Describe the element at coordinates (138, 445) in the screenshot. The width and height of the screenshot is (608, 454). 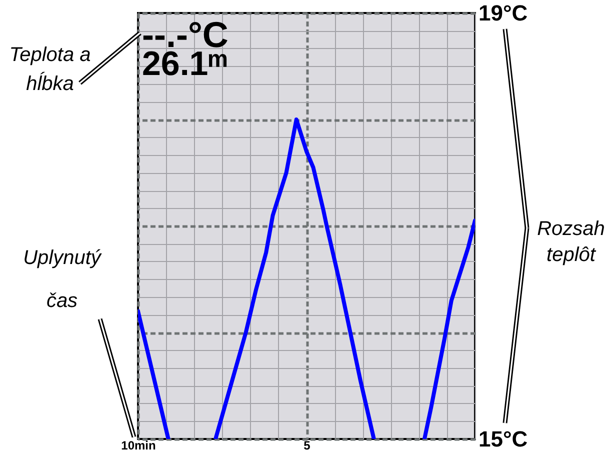
I see `x-tick-label: 10min` at that location.